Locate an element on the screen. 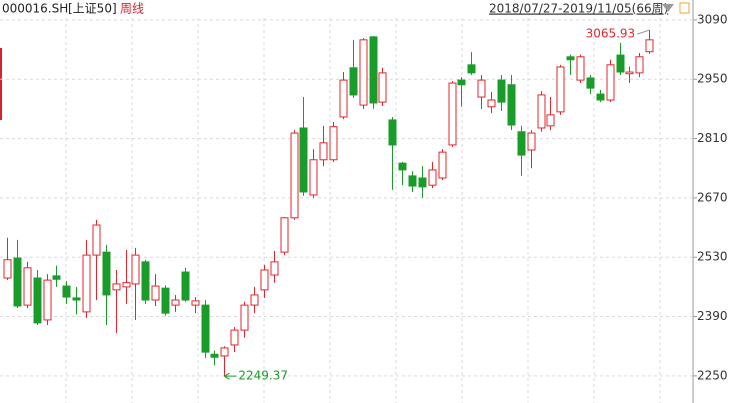  y-tick-label: 3090 is located at coordinates (712, 19).